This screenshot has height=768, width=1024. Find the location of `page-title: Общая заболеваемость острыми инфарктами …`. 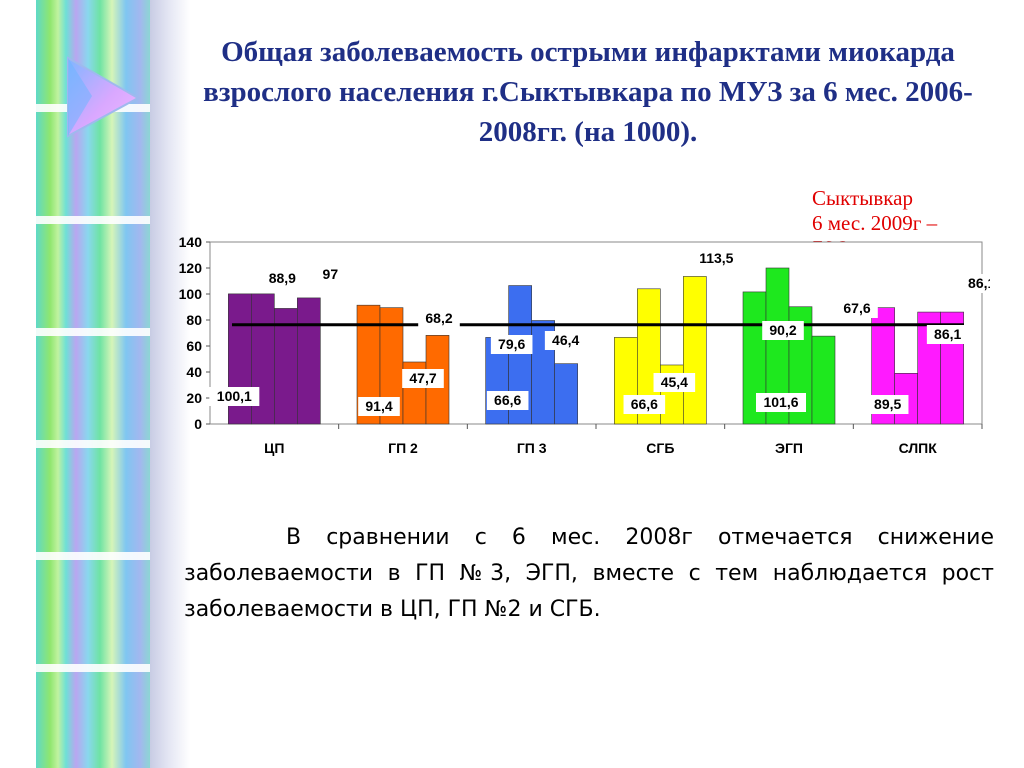

page-title: Общая заболеваемость острыми инфарктами … is located at coordinates (588, 92).